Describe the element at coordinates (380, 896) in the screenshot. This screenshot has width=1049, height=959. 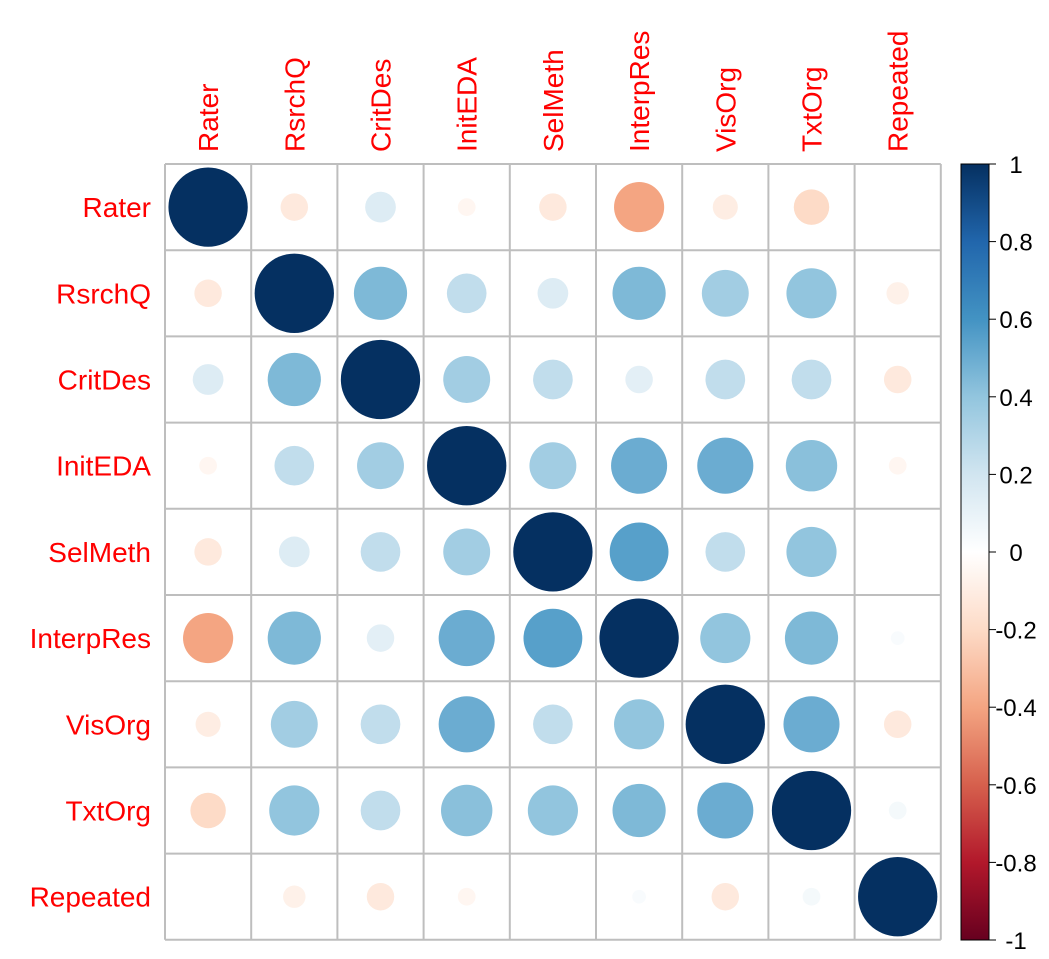
I see `corr-circle-repeated-critdes` at that location.